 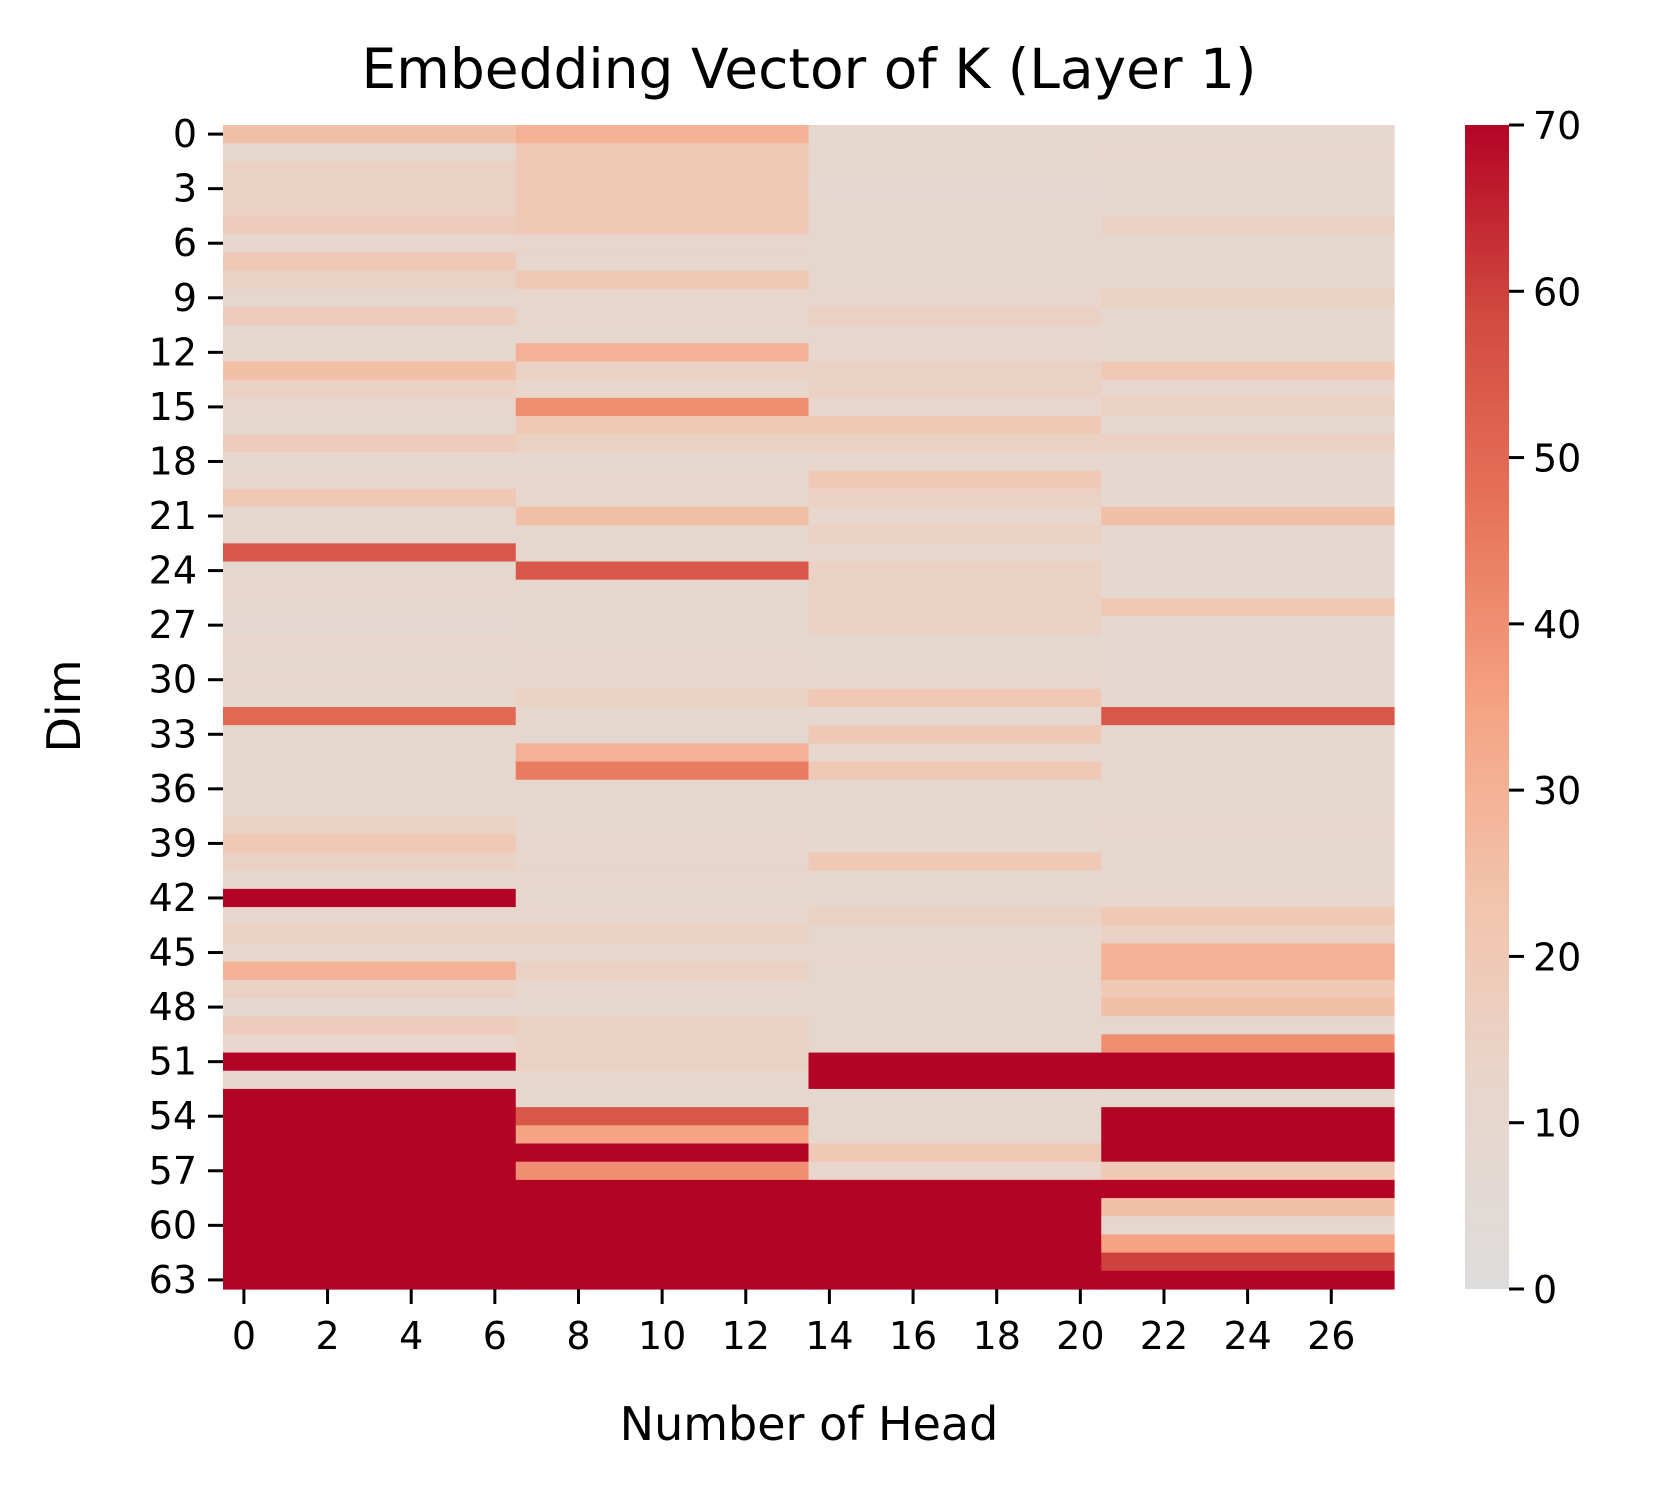 What do you see at coordinates (1545, 1290) in the screenshot?
I see `colorbar-tick-label: 0` at bounding box center [1545, 1290].